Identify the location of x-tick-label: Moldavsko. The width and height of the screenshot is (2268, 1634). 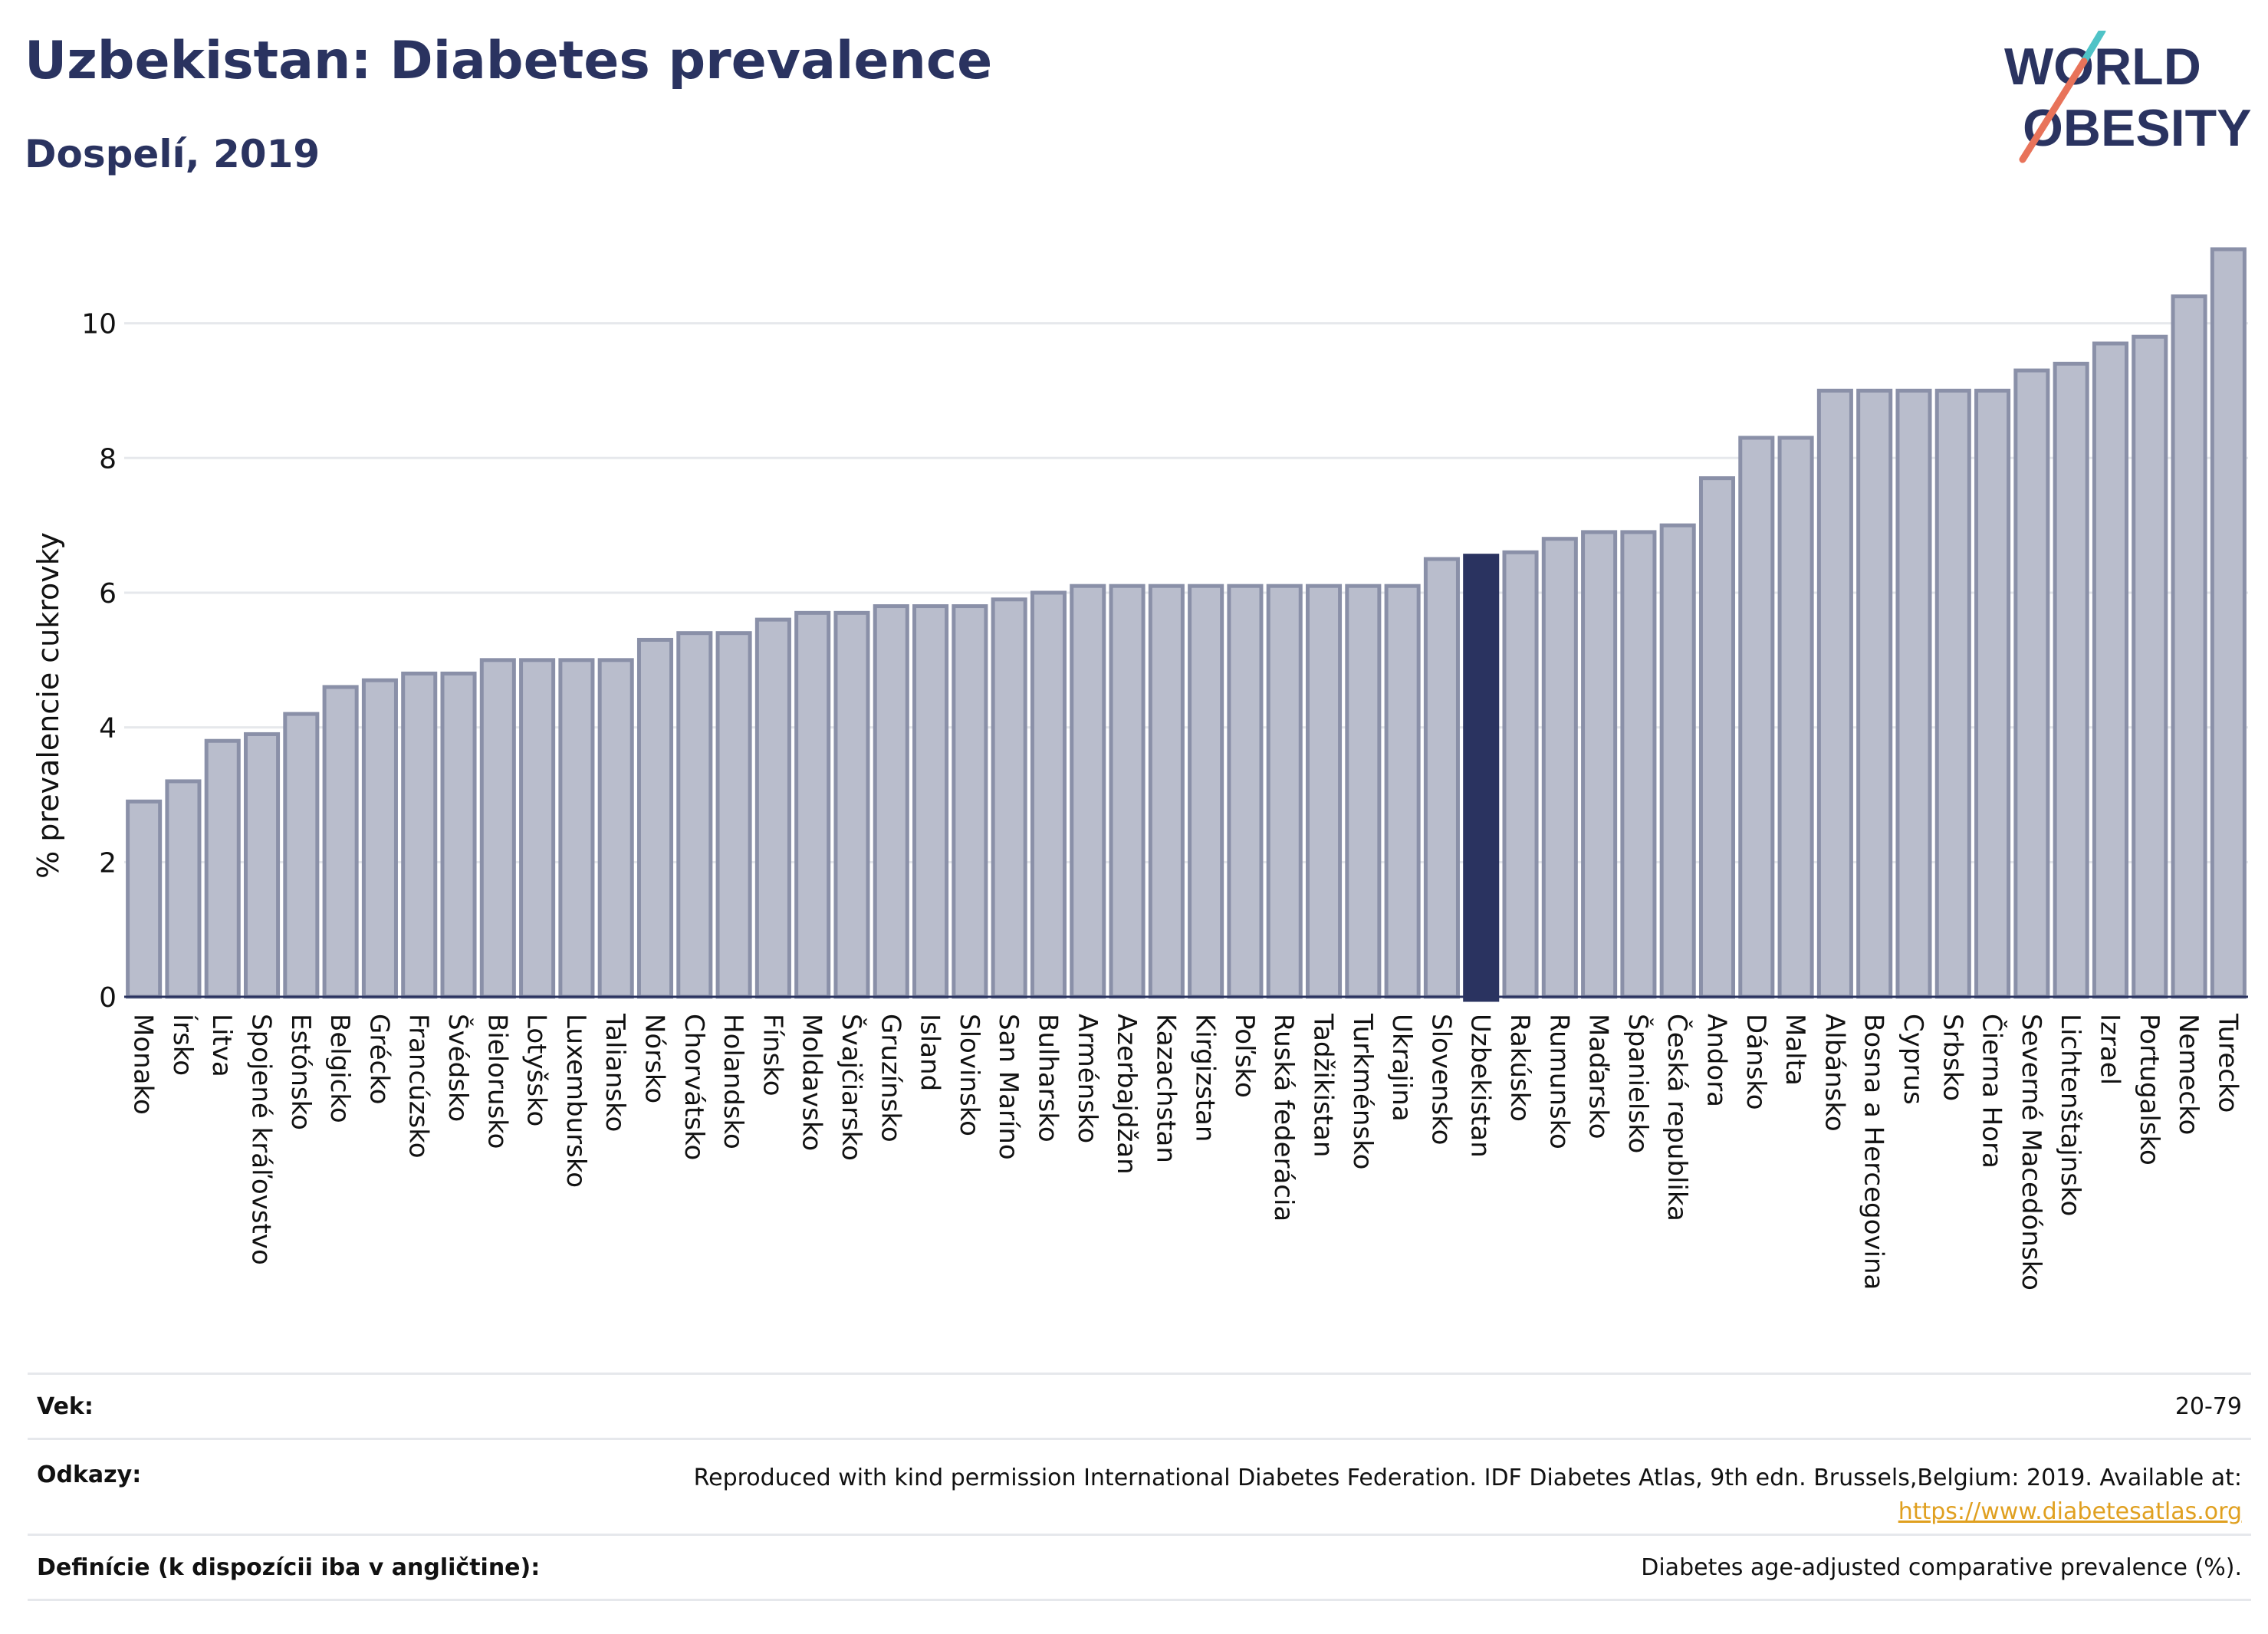
(812, 1082).